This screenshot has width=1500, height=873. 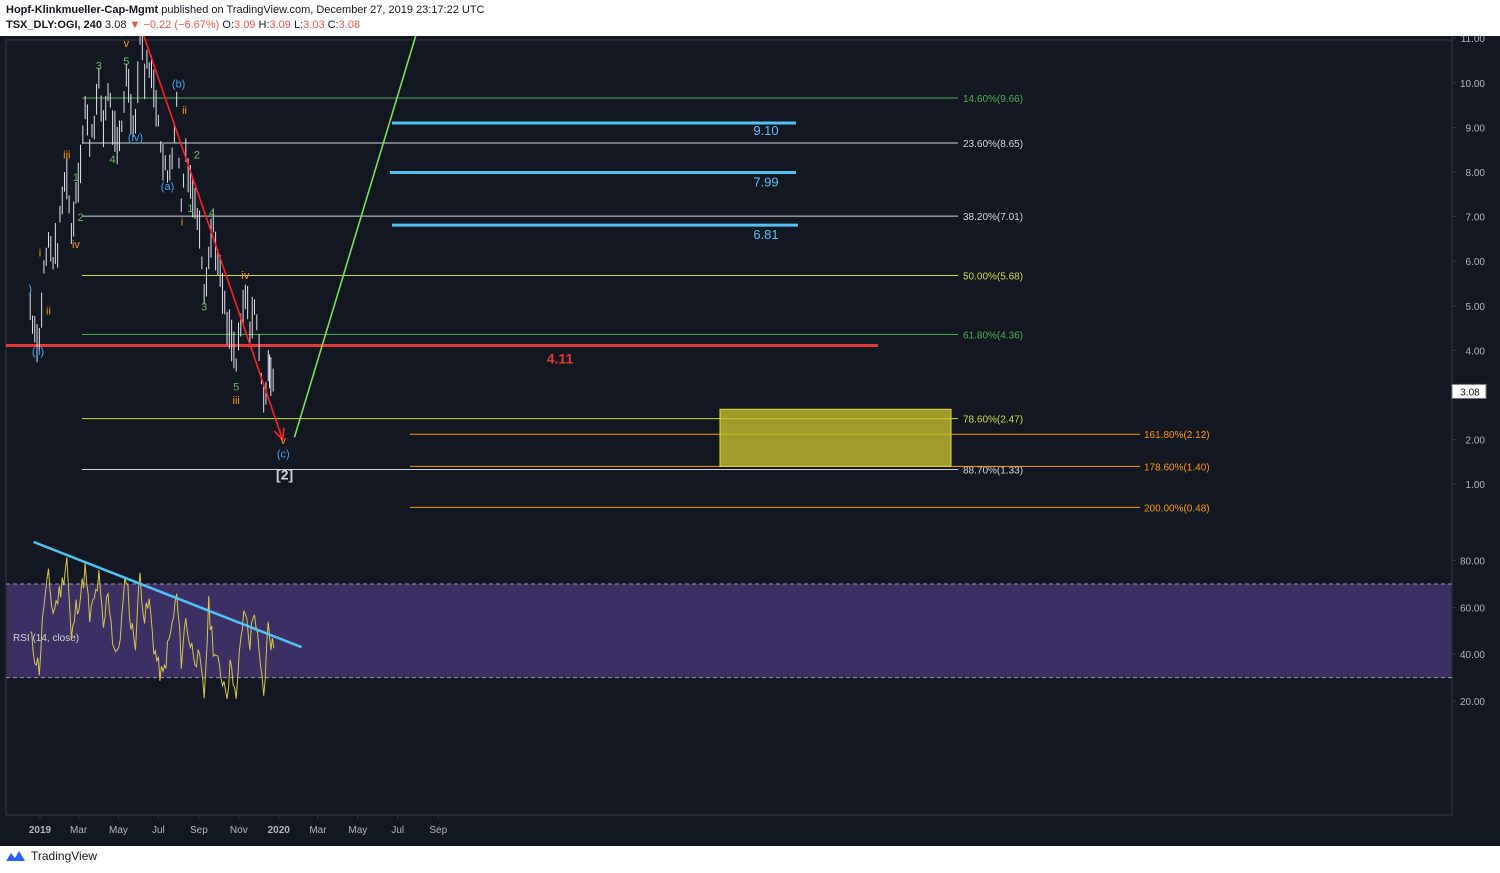 I want to click on rsi-scale-label: 80.00, so click(x=1472, y=562).